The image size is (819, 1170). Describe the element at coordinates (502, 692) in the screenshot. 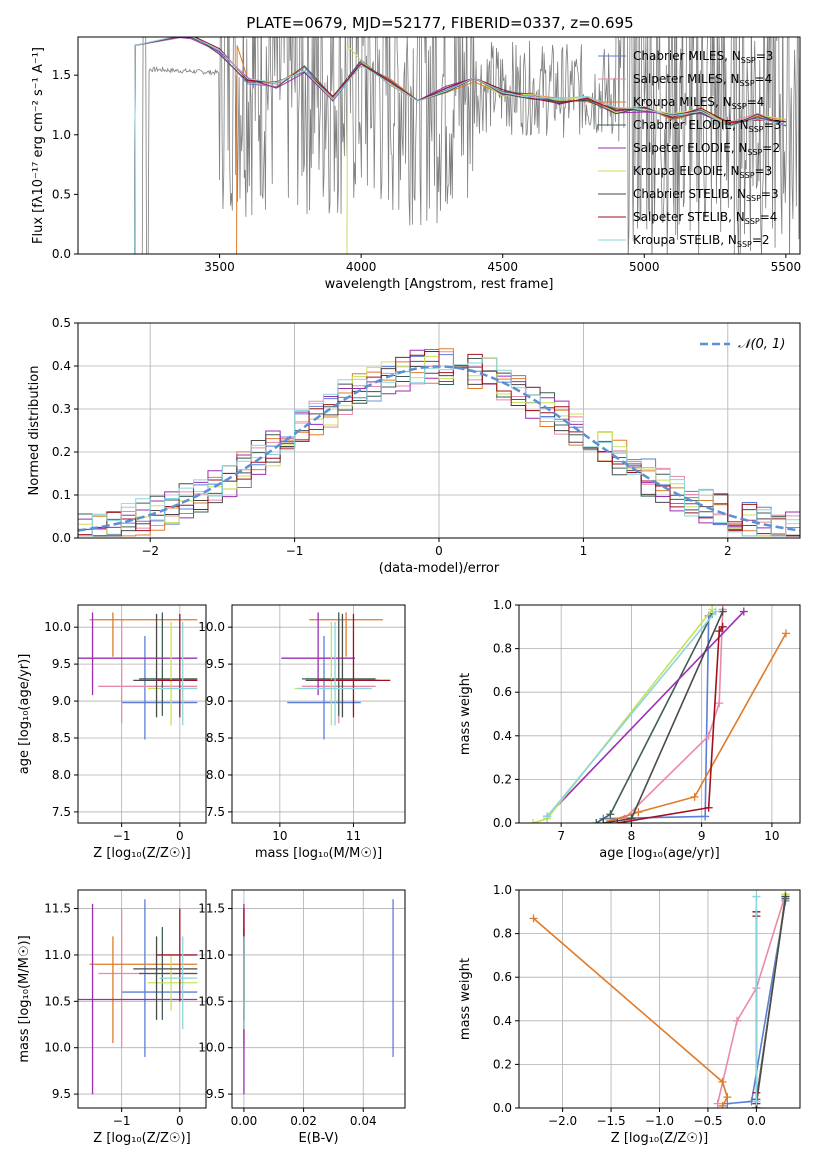

I see `y-tick-label: 0.6` at that location.